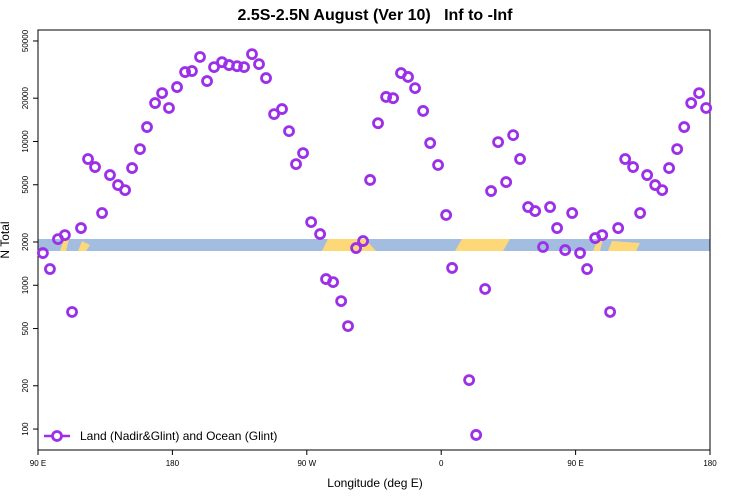 The height and width of the screenshot is (500, 750). Describe the element at coordinates (25, 386) in the screenshot. I see `y-tick-label: 200` at that location.